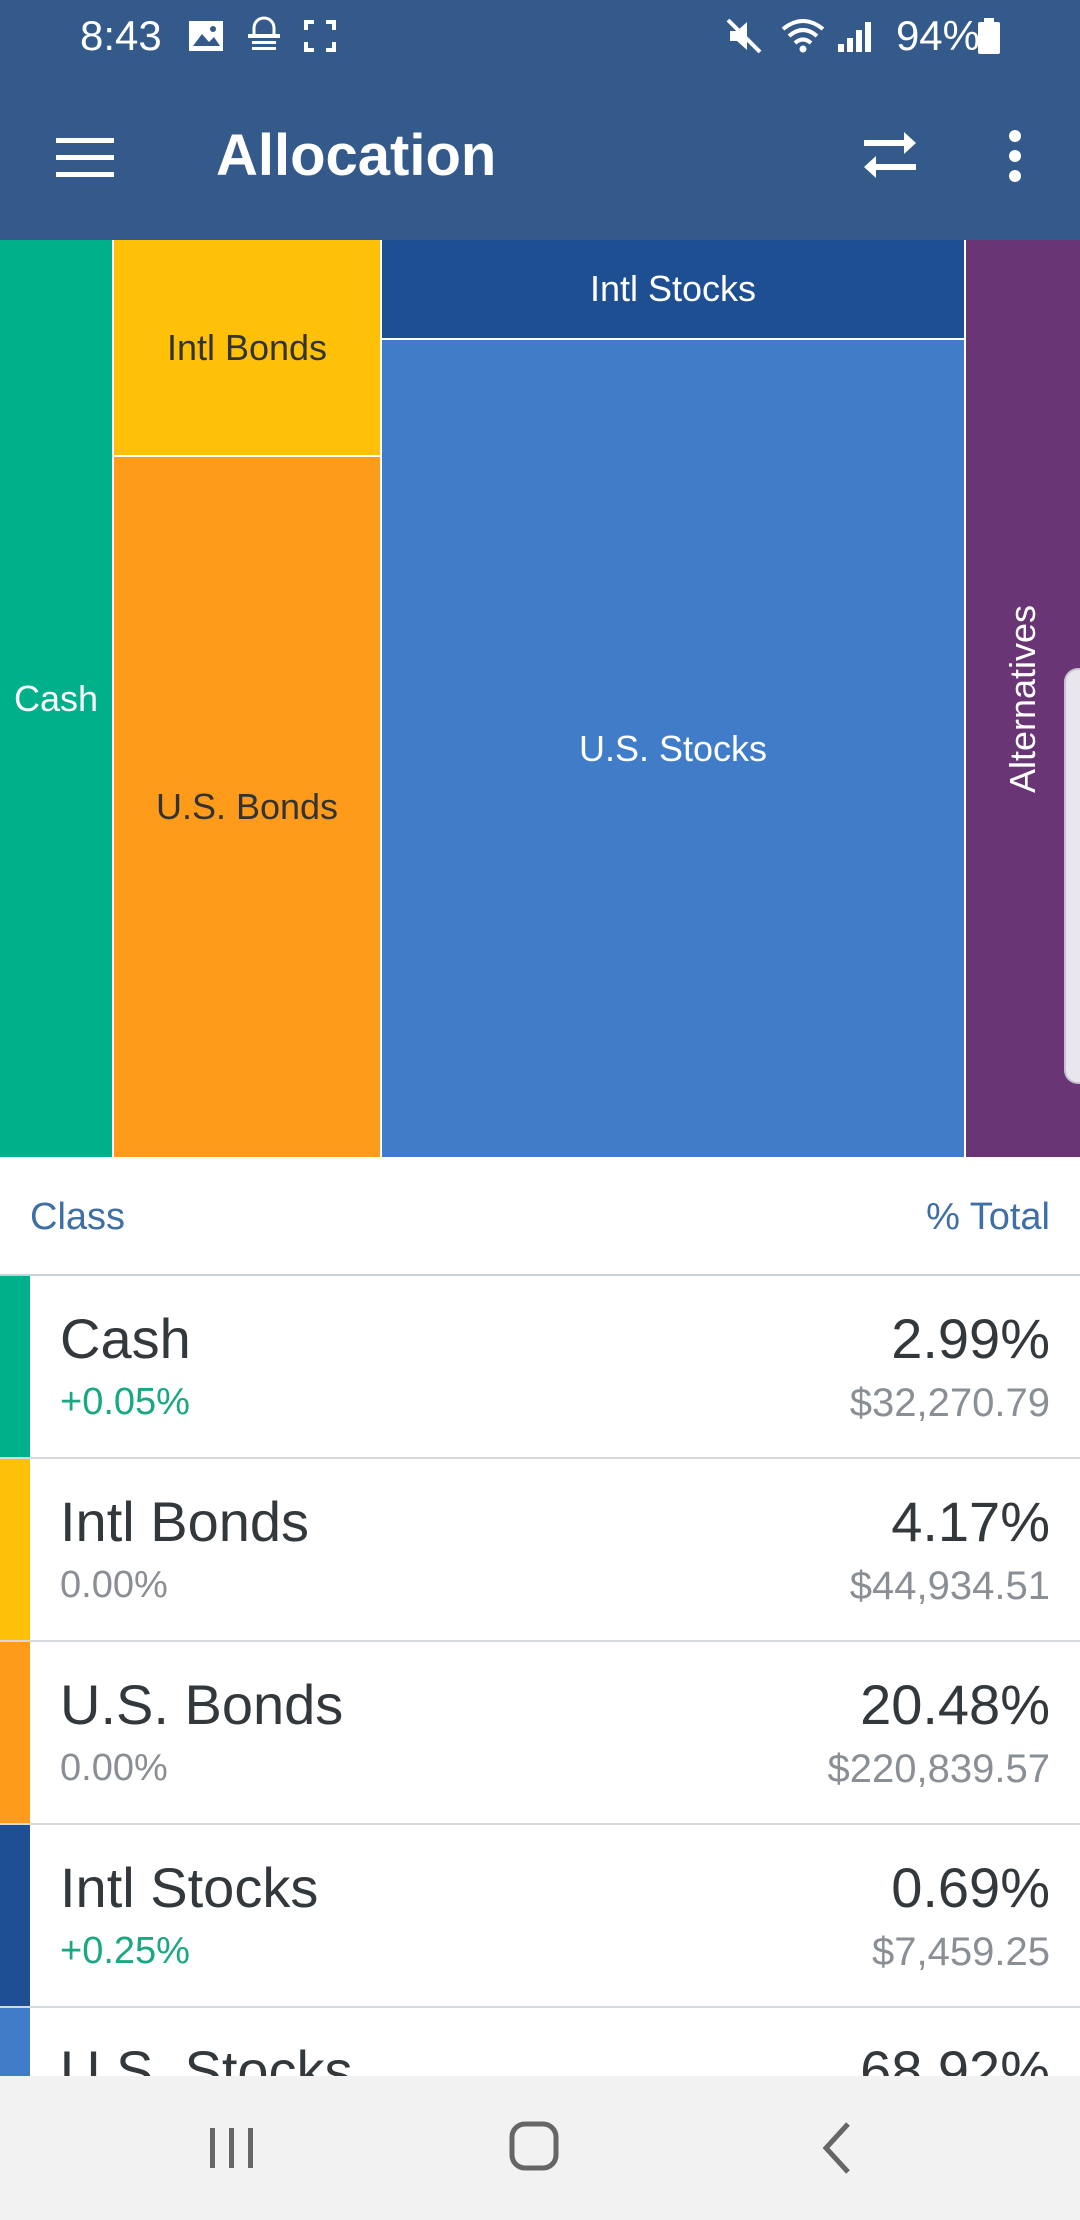 This screenshot has width=1080, height=2220. I want to click on treemap-tile-intl-stocks: Intl Stocks, so click(673, 289).